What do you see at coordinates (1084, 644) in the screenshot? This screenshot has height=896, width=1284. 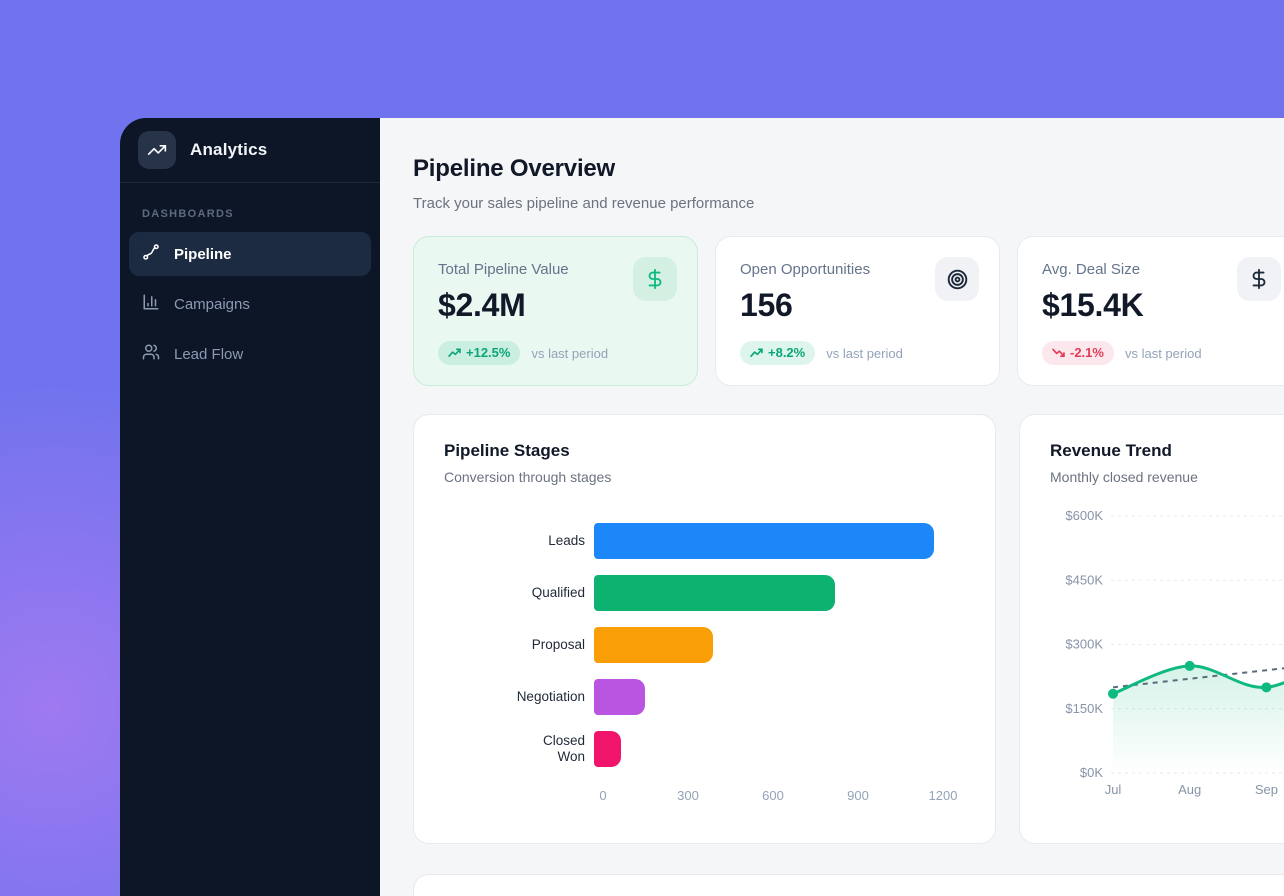 I see `y-axis-tick: $300K` at bounding box center [1084, 644].